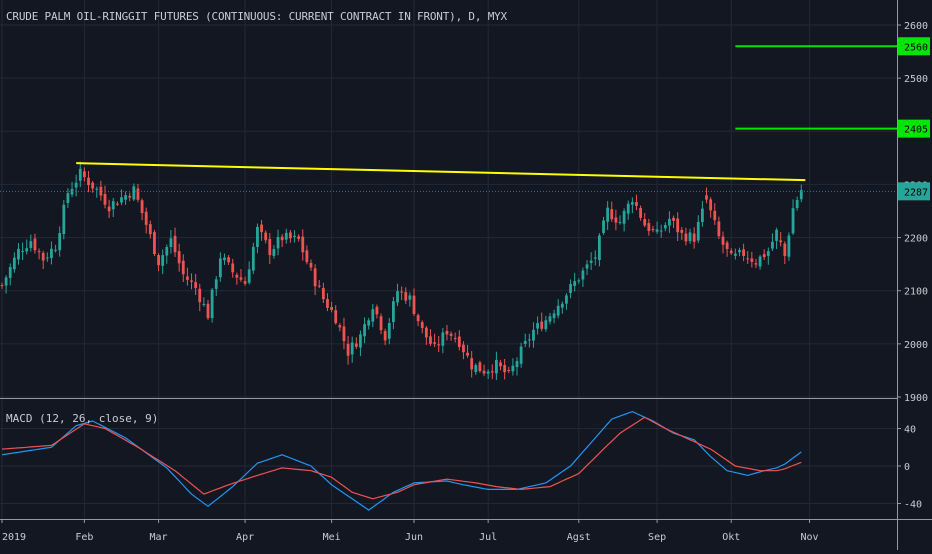  Describe the element at coordinates (916, 47) in the screenshot. I see `price-label-2560: 2560` at that location.